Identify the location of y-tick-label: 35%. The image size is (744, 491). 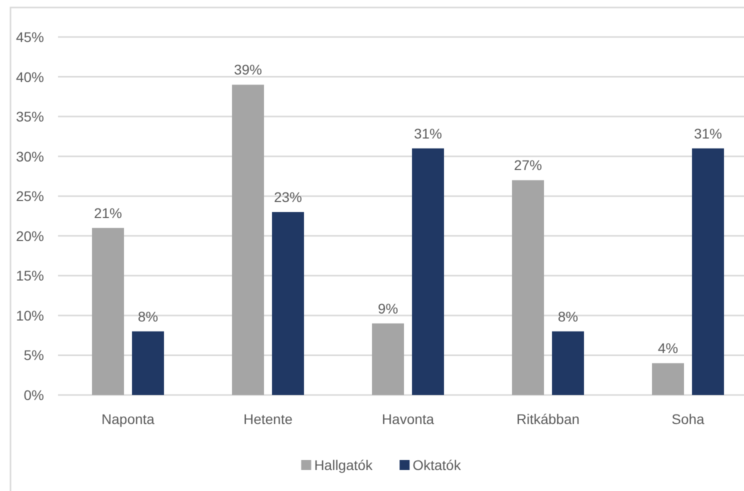
(30, 116).